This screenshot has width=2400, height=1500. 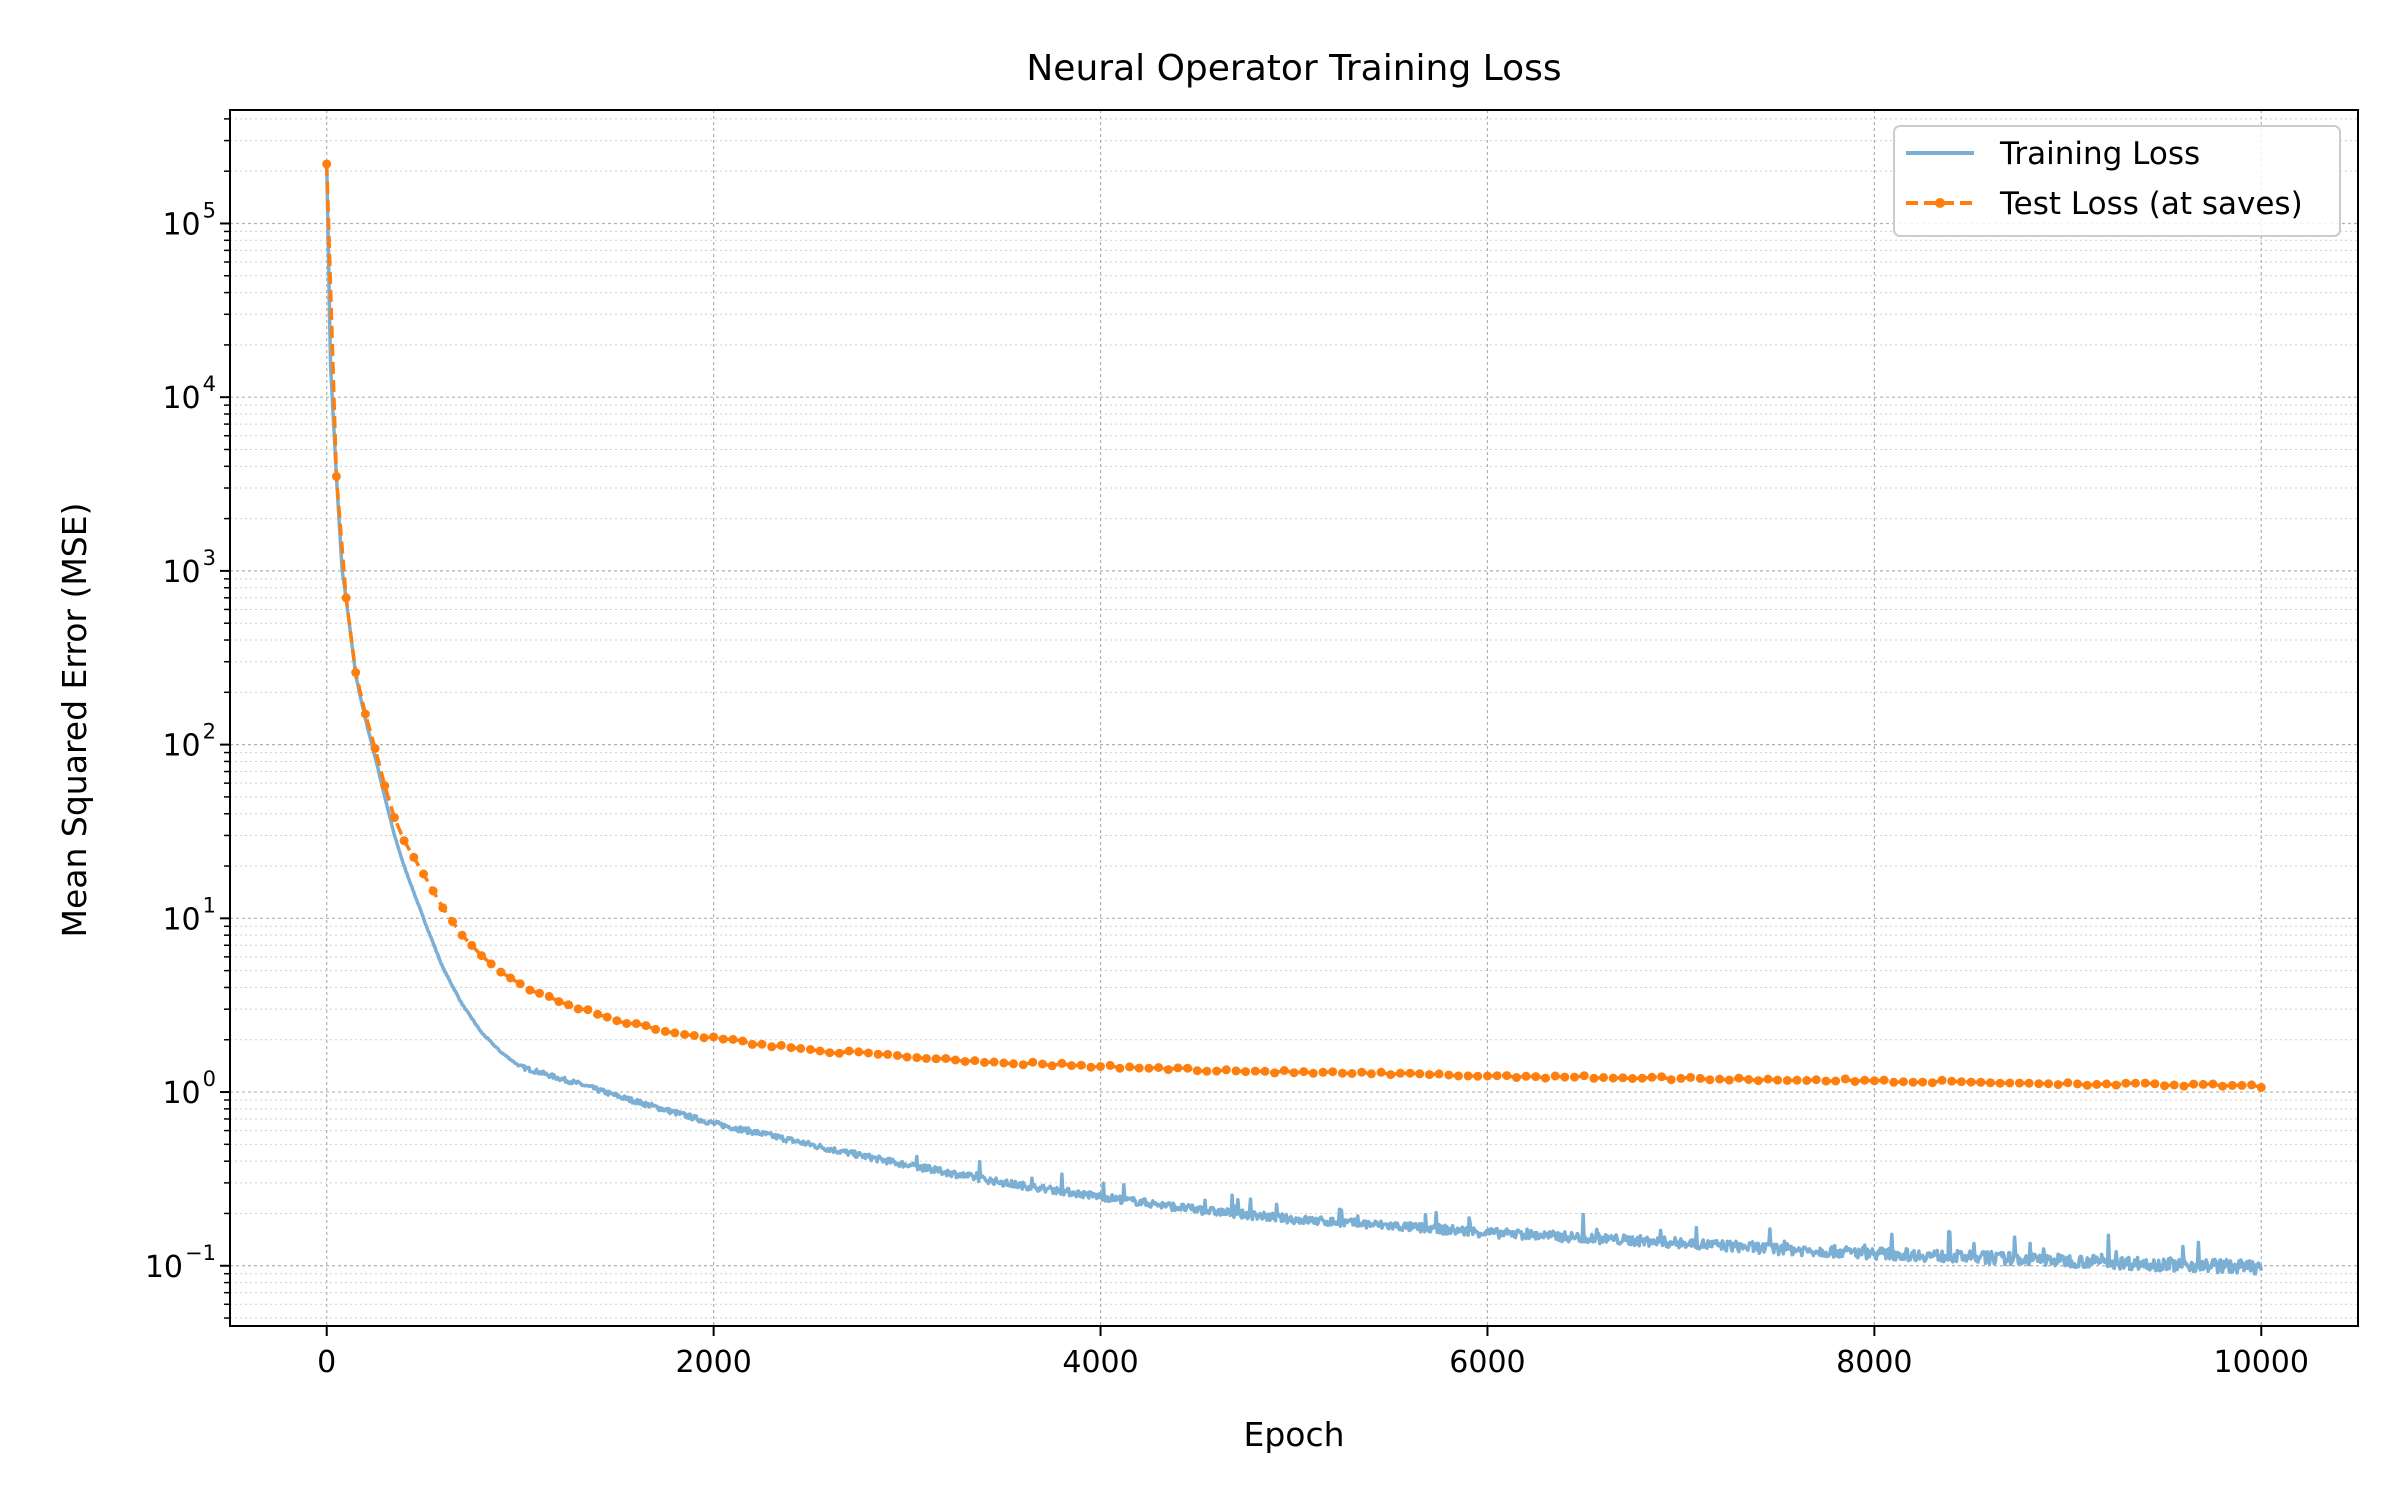 What do you see at coordinates (1874, 1362) in the screenshot?
I see `x-tick-label: 8000` at bounding box center [1874, 1362].